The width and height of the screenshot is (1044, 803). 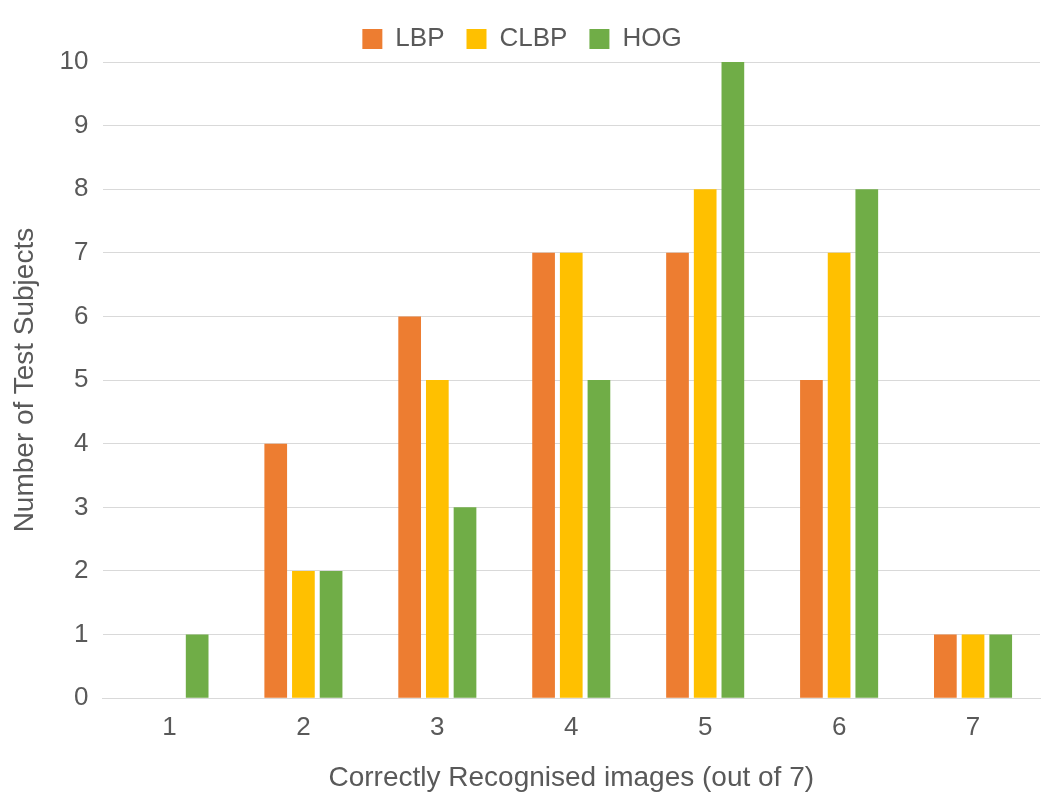 What do you see at coordinates (81, 569) in the screenshot?
I see `y-tick-label: 2` at bounding box center [81, 569].